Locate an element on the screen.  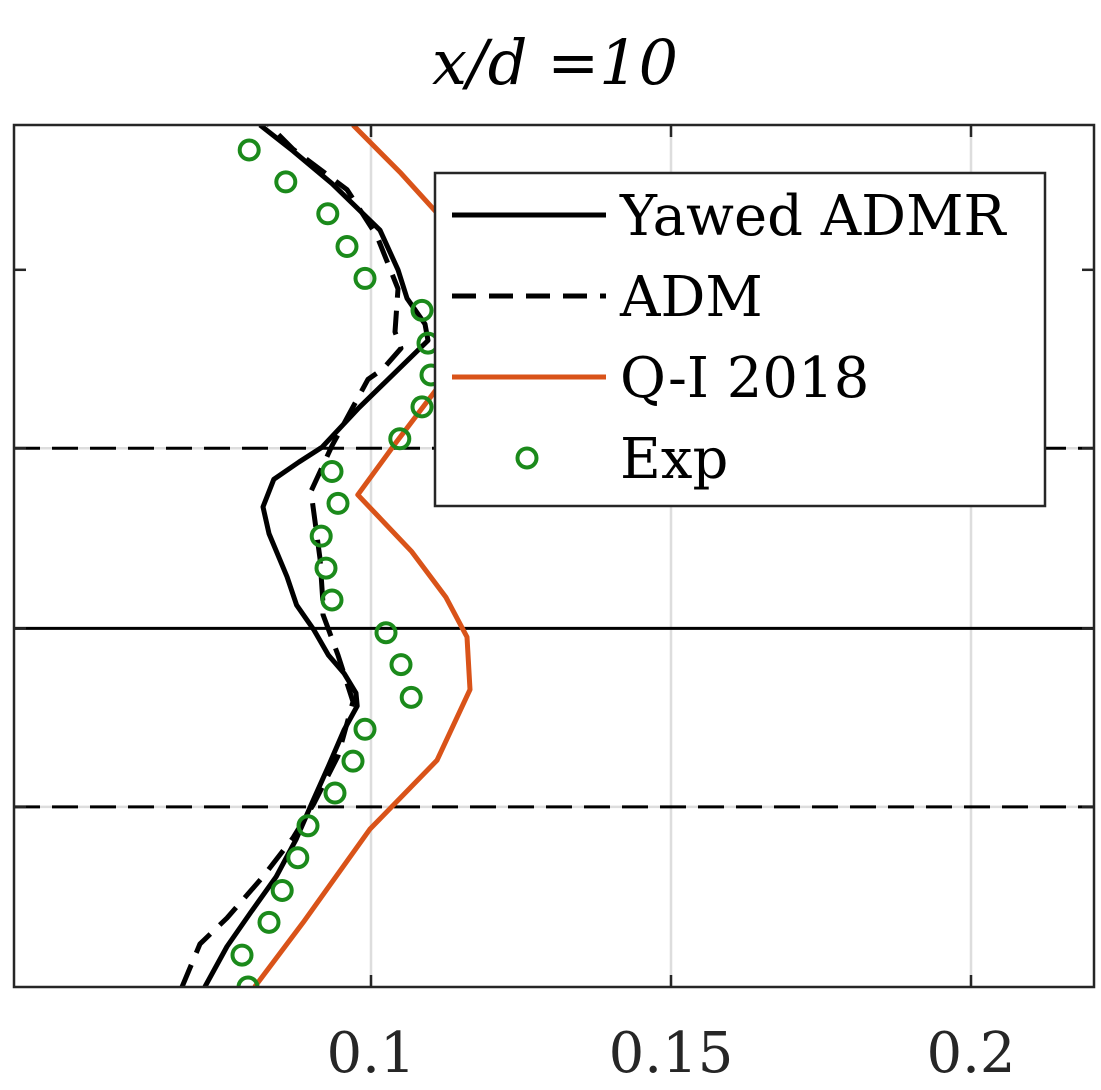
x-tick-label: 0.15 is located at coordinates (671, 1053).